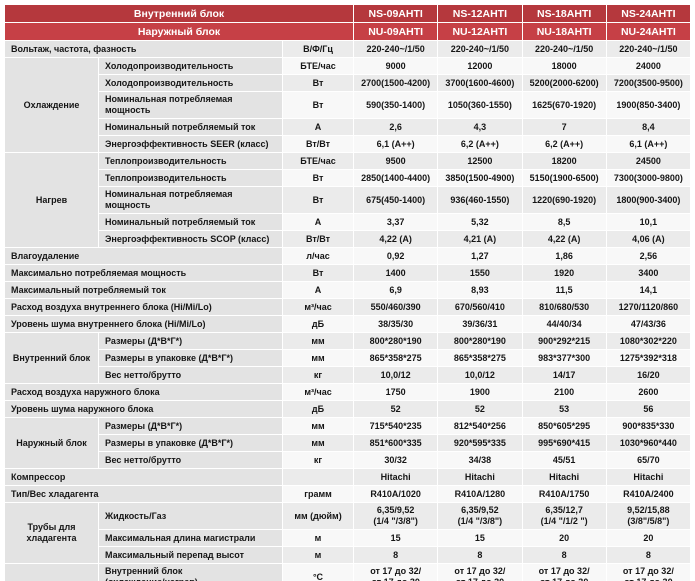 The image size is (695, 581). I want to click on table-row: Номинальный потребляемый ток А 2,6 4,3 7 8,4, so click(348, 127).